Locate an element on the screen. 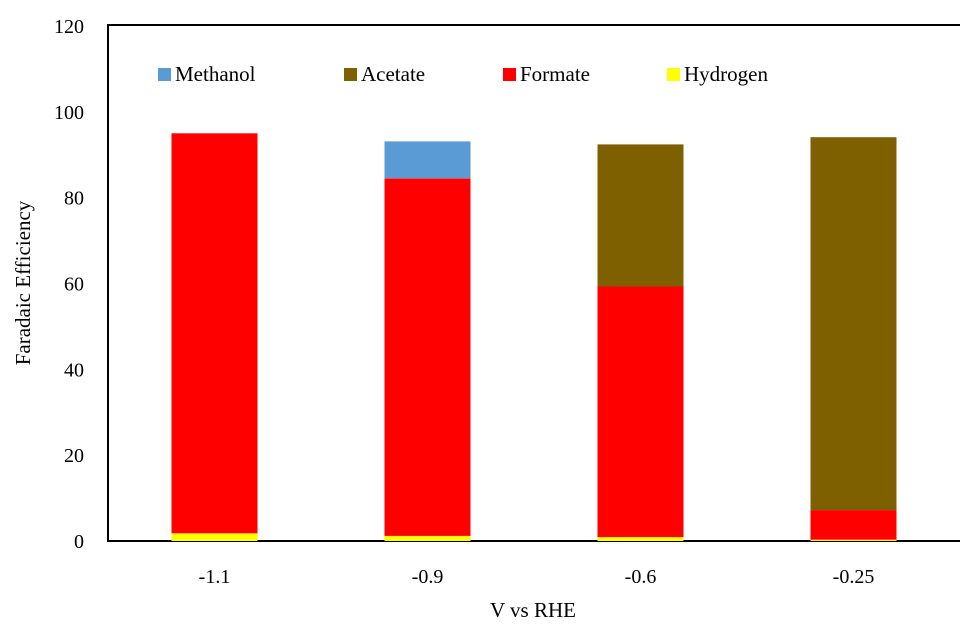 This screenshot has width=960, height=624. y-tick-label: 40 is located at coordinates (74, 370).